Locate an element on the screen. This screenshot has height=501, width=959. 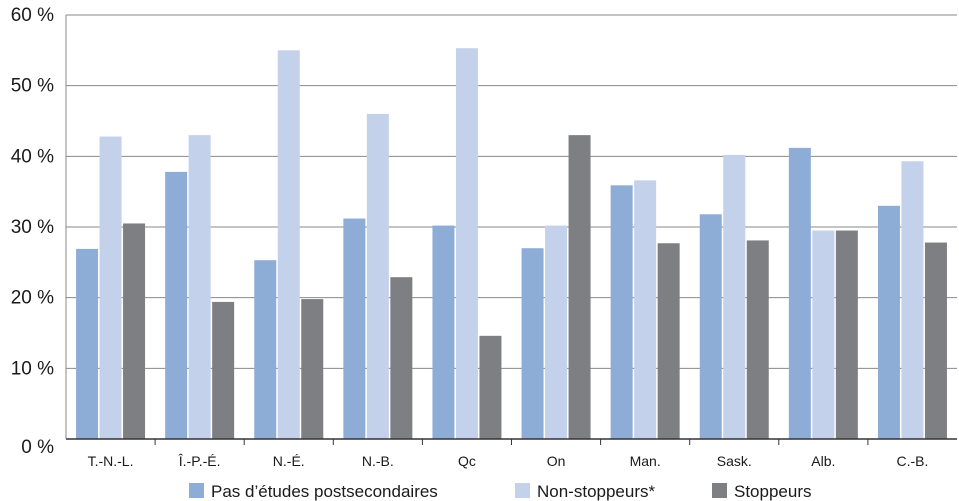
x-tick-label-4: N.-B. is located at coordinates (378, 461).